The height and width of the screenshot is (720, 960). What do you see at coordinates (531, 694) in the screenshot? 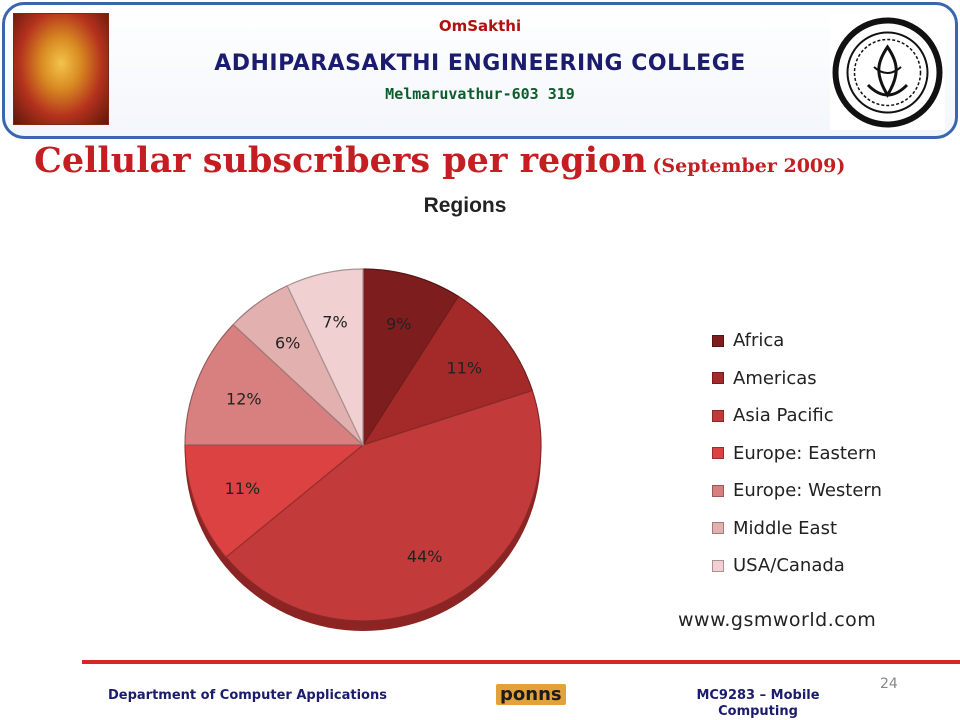
I see `footer-brand-logo: ponns` at bounding box center [531, 694].